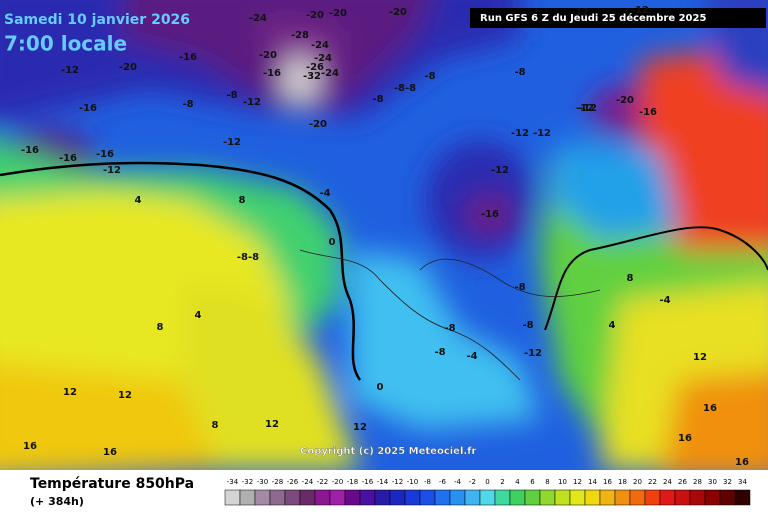 The height and width of the screenshot is (516, 768). What do you see at coordinates (664, 300) in the screenshot?
I see `contour-label: -4` at bounding box center [664, 300].